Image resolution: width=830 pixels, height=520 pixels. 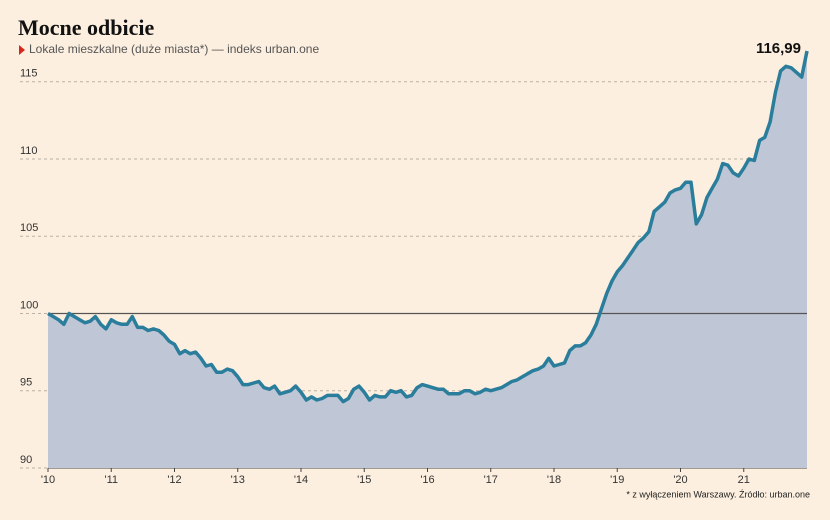 I want to click on x-tick-label: '19, so click(x=617, y=480).